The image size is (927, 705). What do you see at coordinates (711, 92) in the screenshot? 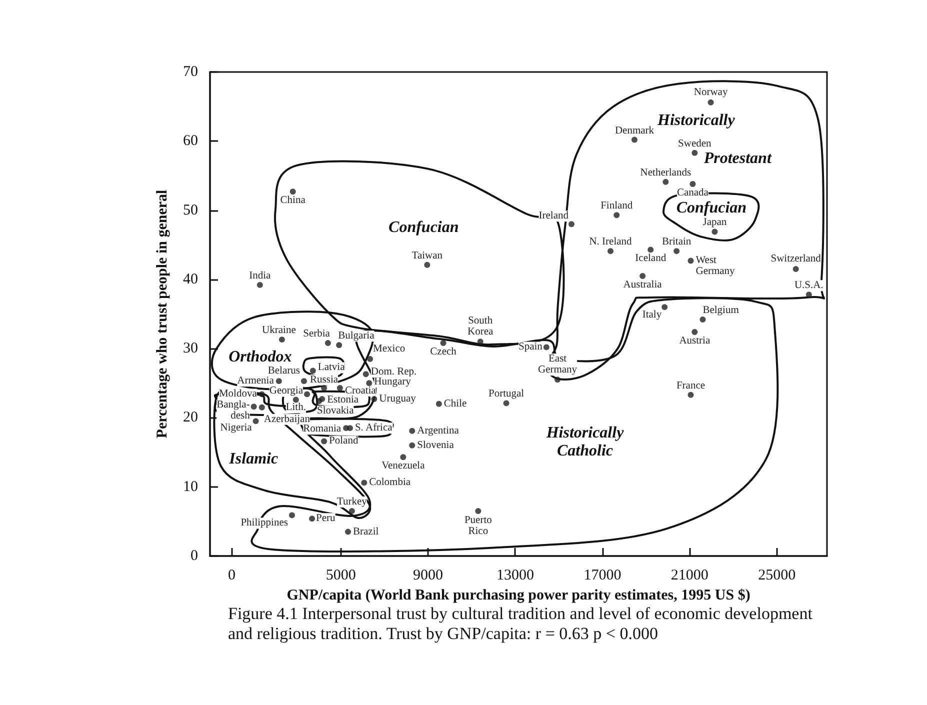
I see `annotation: Norway` at bounding box center [711, 92].